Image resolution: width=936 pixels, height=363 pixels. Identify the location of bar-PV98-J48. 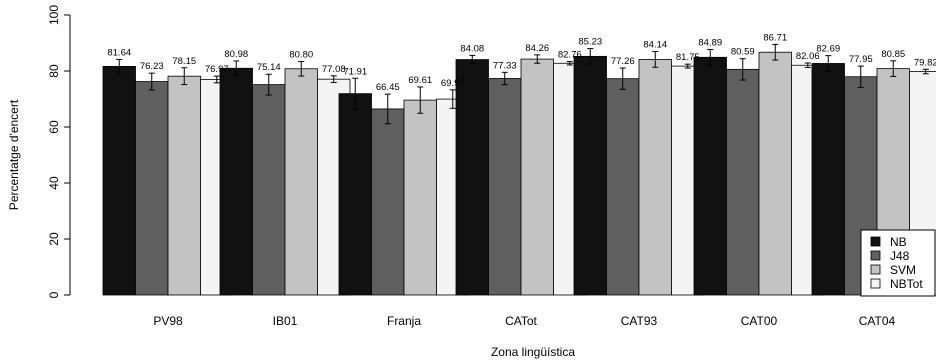
(152, 188).